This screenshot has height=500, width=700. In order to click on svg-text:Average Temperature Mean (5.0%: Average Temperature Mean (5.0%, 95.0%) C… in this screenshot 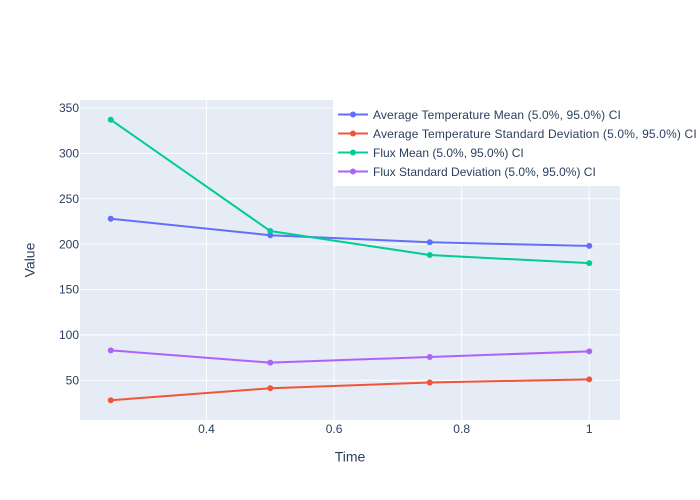, I will do `click(497, 115)`.